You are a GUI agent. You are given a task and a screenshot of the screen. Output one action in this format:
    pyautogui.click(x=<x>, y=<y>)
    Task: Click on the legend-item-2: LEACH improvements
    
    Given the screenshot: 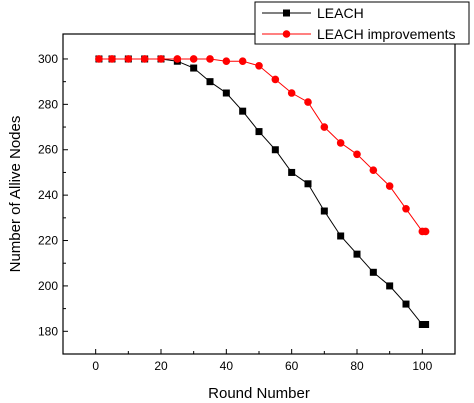 What is the action you would take?
    pyautogui.click(x=359, y=34)
    